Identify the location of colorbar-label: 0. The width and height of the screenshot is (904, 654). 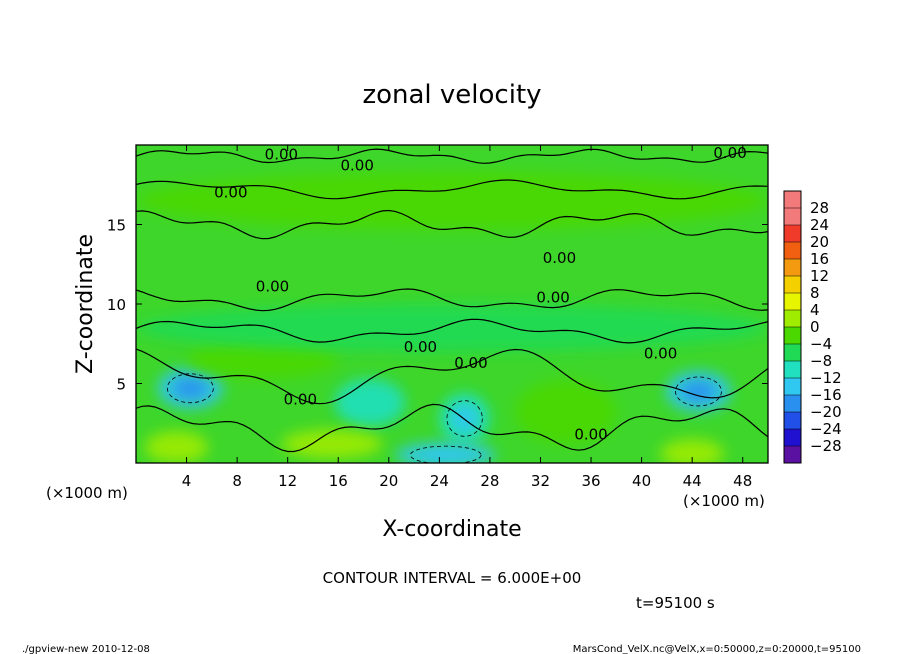
(815, 327).